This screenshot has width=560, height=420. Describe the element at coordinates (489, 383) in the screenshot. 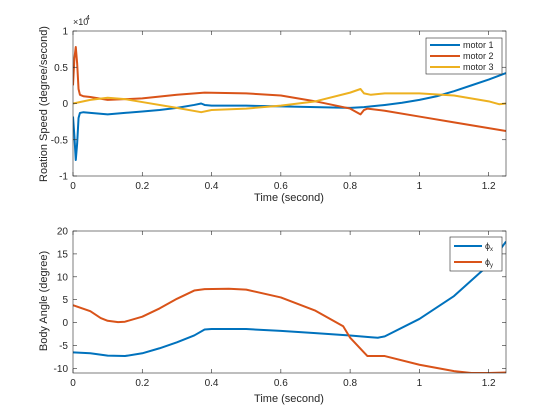

I see `body-angle-x-tick-label: 1.2` at that location.